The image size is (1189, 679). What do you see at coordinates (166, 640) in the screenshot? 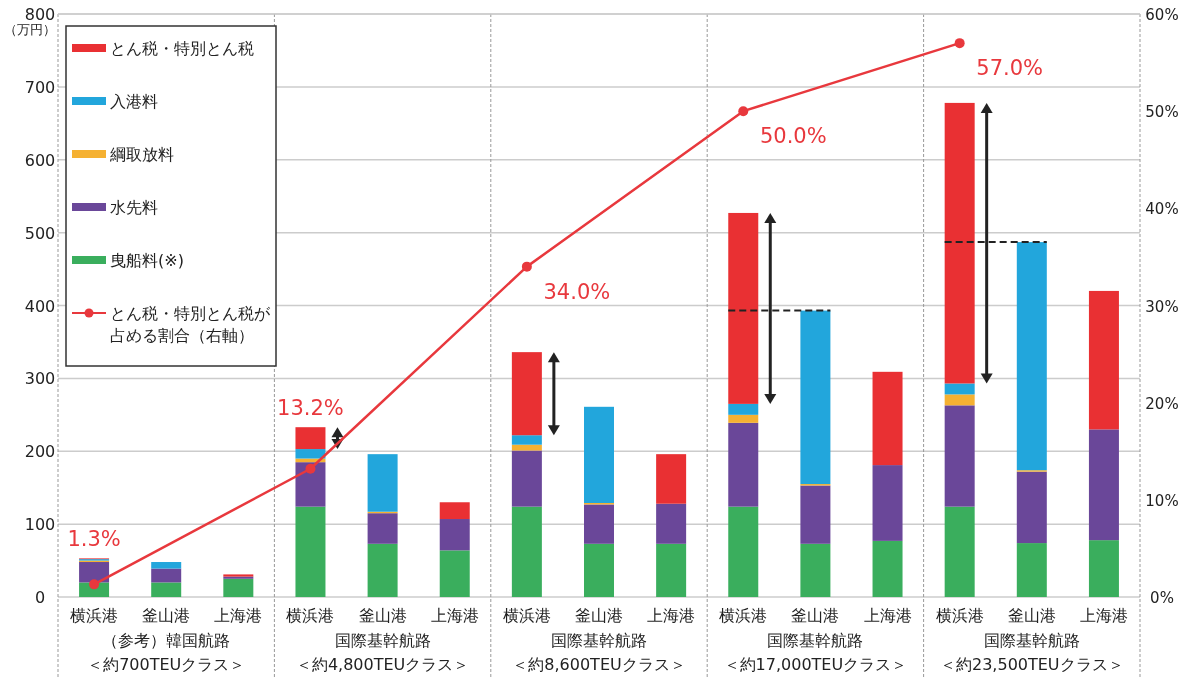
I see `text: （参考）韓国航路` at bounding box center [166, 640].